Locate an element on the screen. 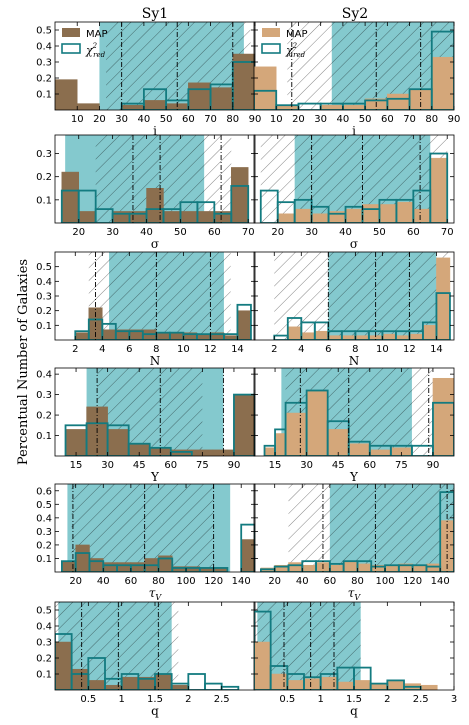  x-tick-label: 140 is located at coordinates (241, 581).